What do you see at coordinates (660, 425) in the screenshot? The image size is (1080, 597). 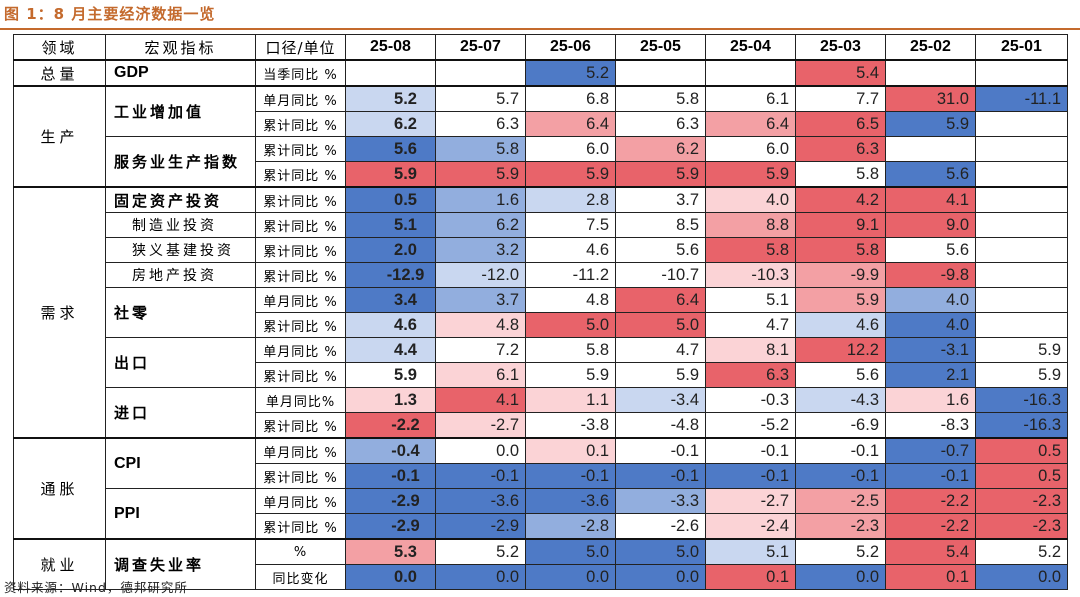 I see `value-cell: -4.8` at bounding box center [660, 425].